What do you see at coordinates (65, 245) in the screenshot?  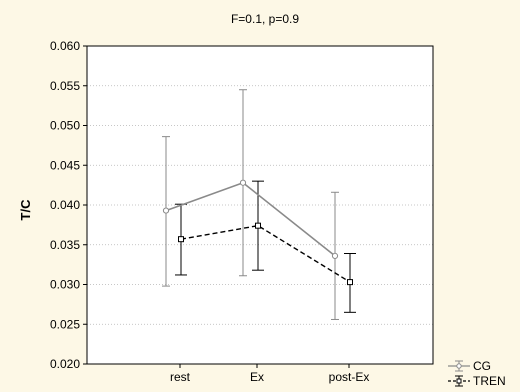 I see `y-tick-label: 0.035` at bounding box center [65, 245].